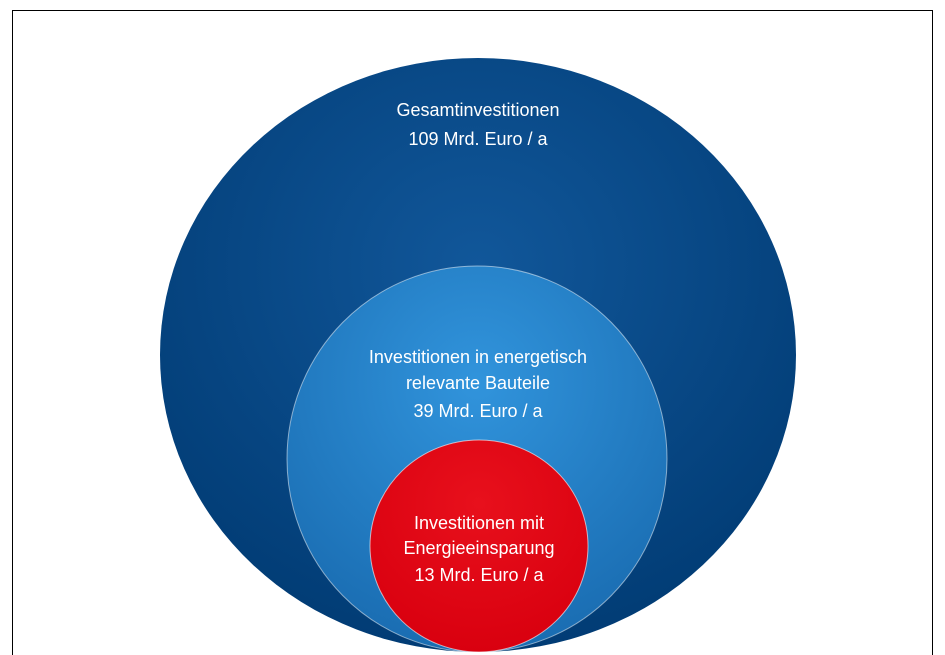 The width and height of the screenshot is (945, 655). What do you see at coordinates (479, 523) in the screenshot?
I see `node-label: Investitionen mit` at bounding box center [479, 523].